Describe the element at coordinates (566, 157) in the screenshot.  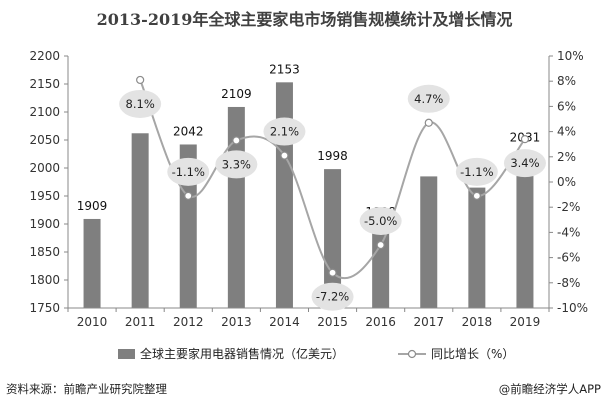
I see `right-tick-label: 2%` at that location.